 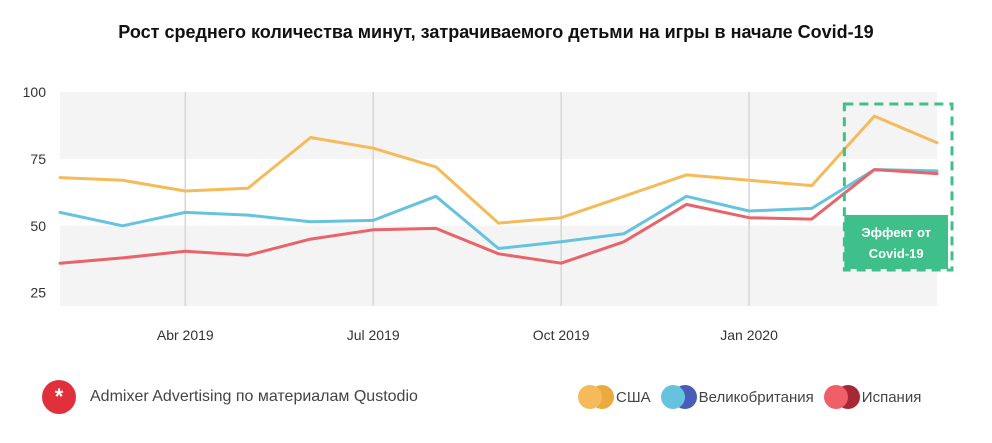 I want to click on legend-item-uk: Великобритания, so click(x=737, y=397).